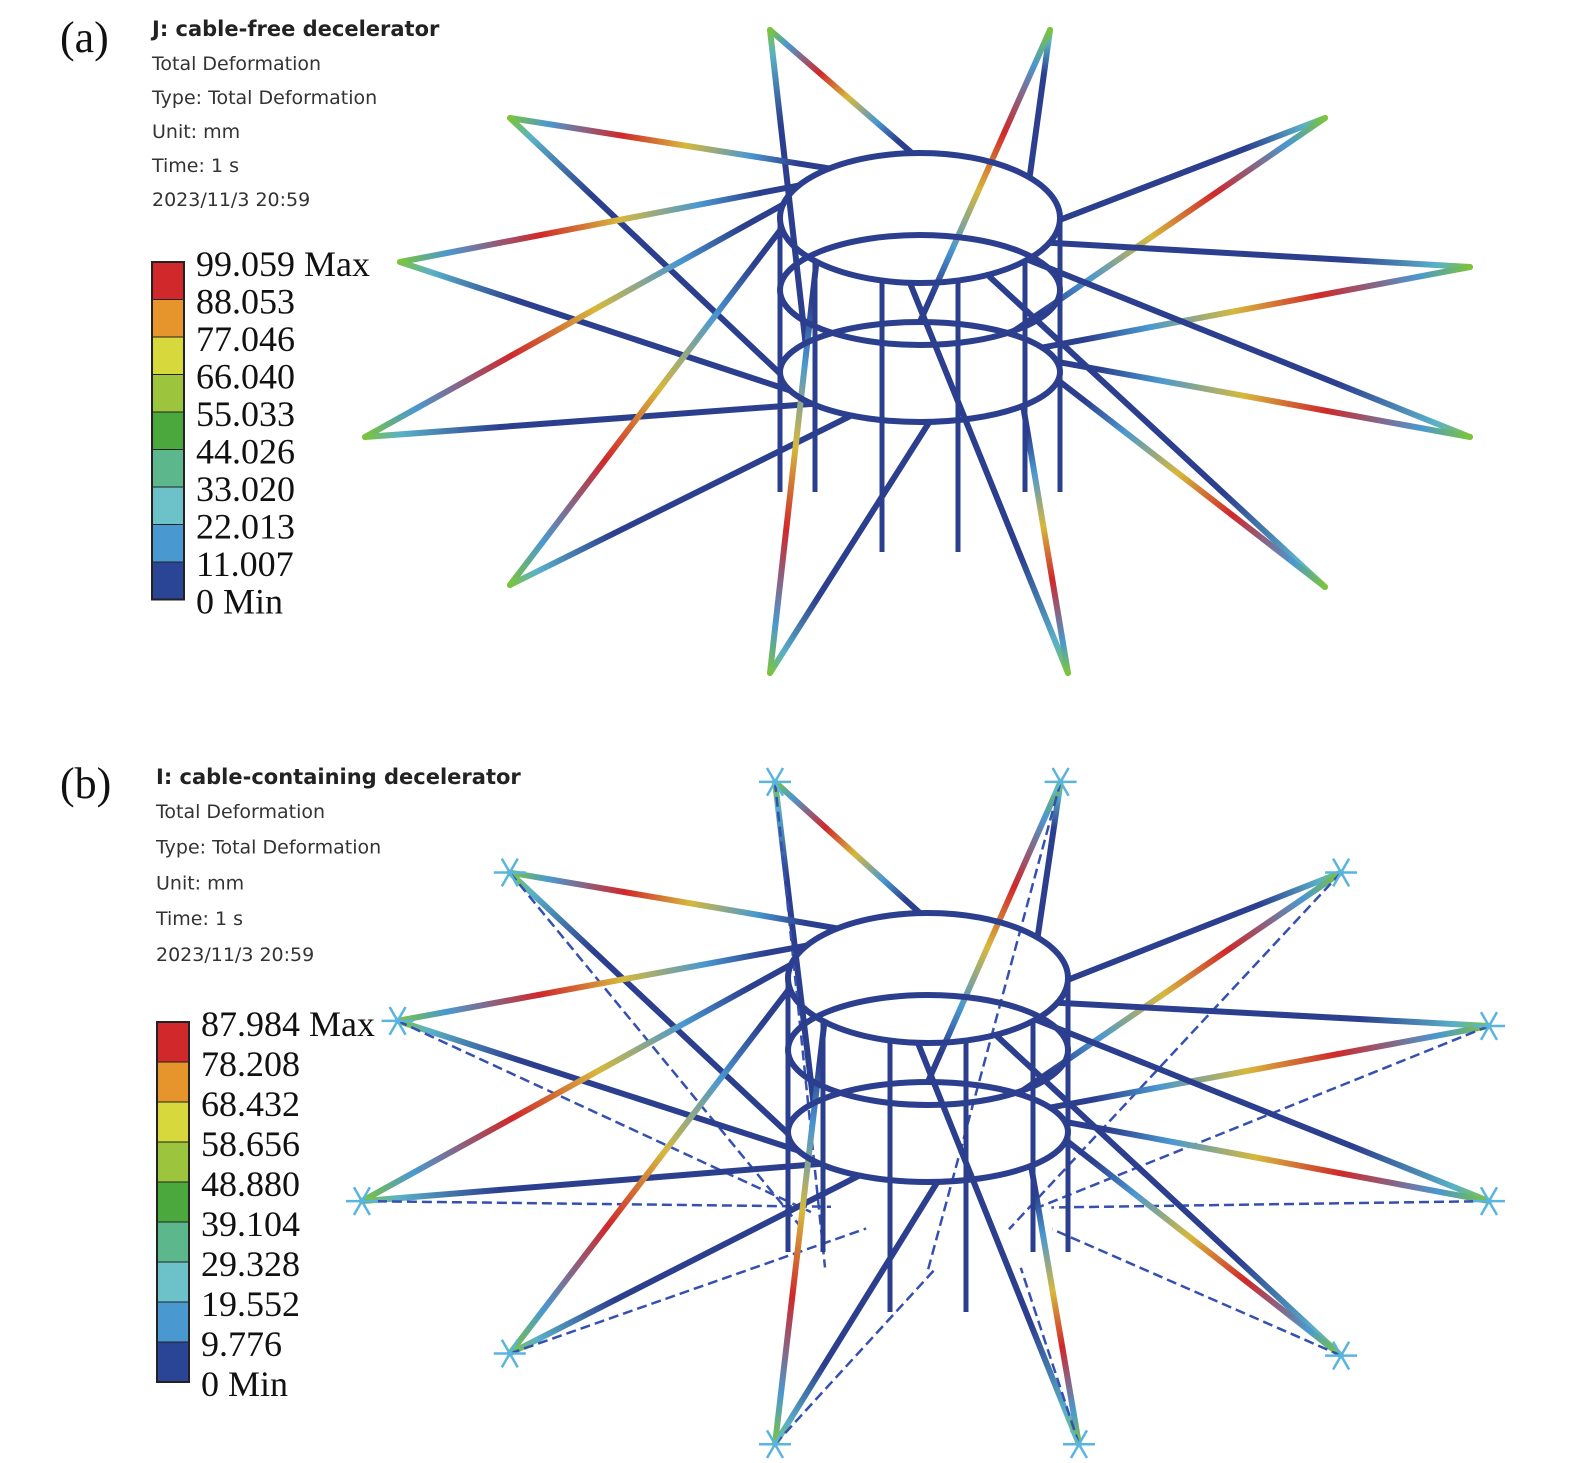  Describe the element at coordinates (244, 1384) in the screenshot. I see `legend-label: 0 Min` at that location.